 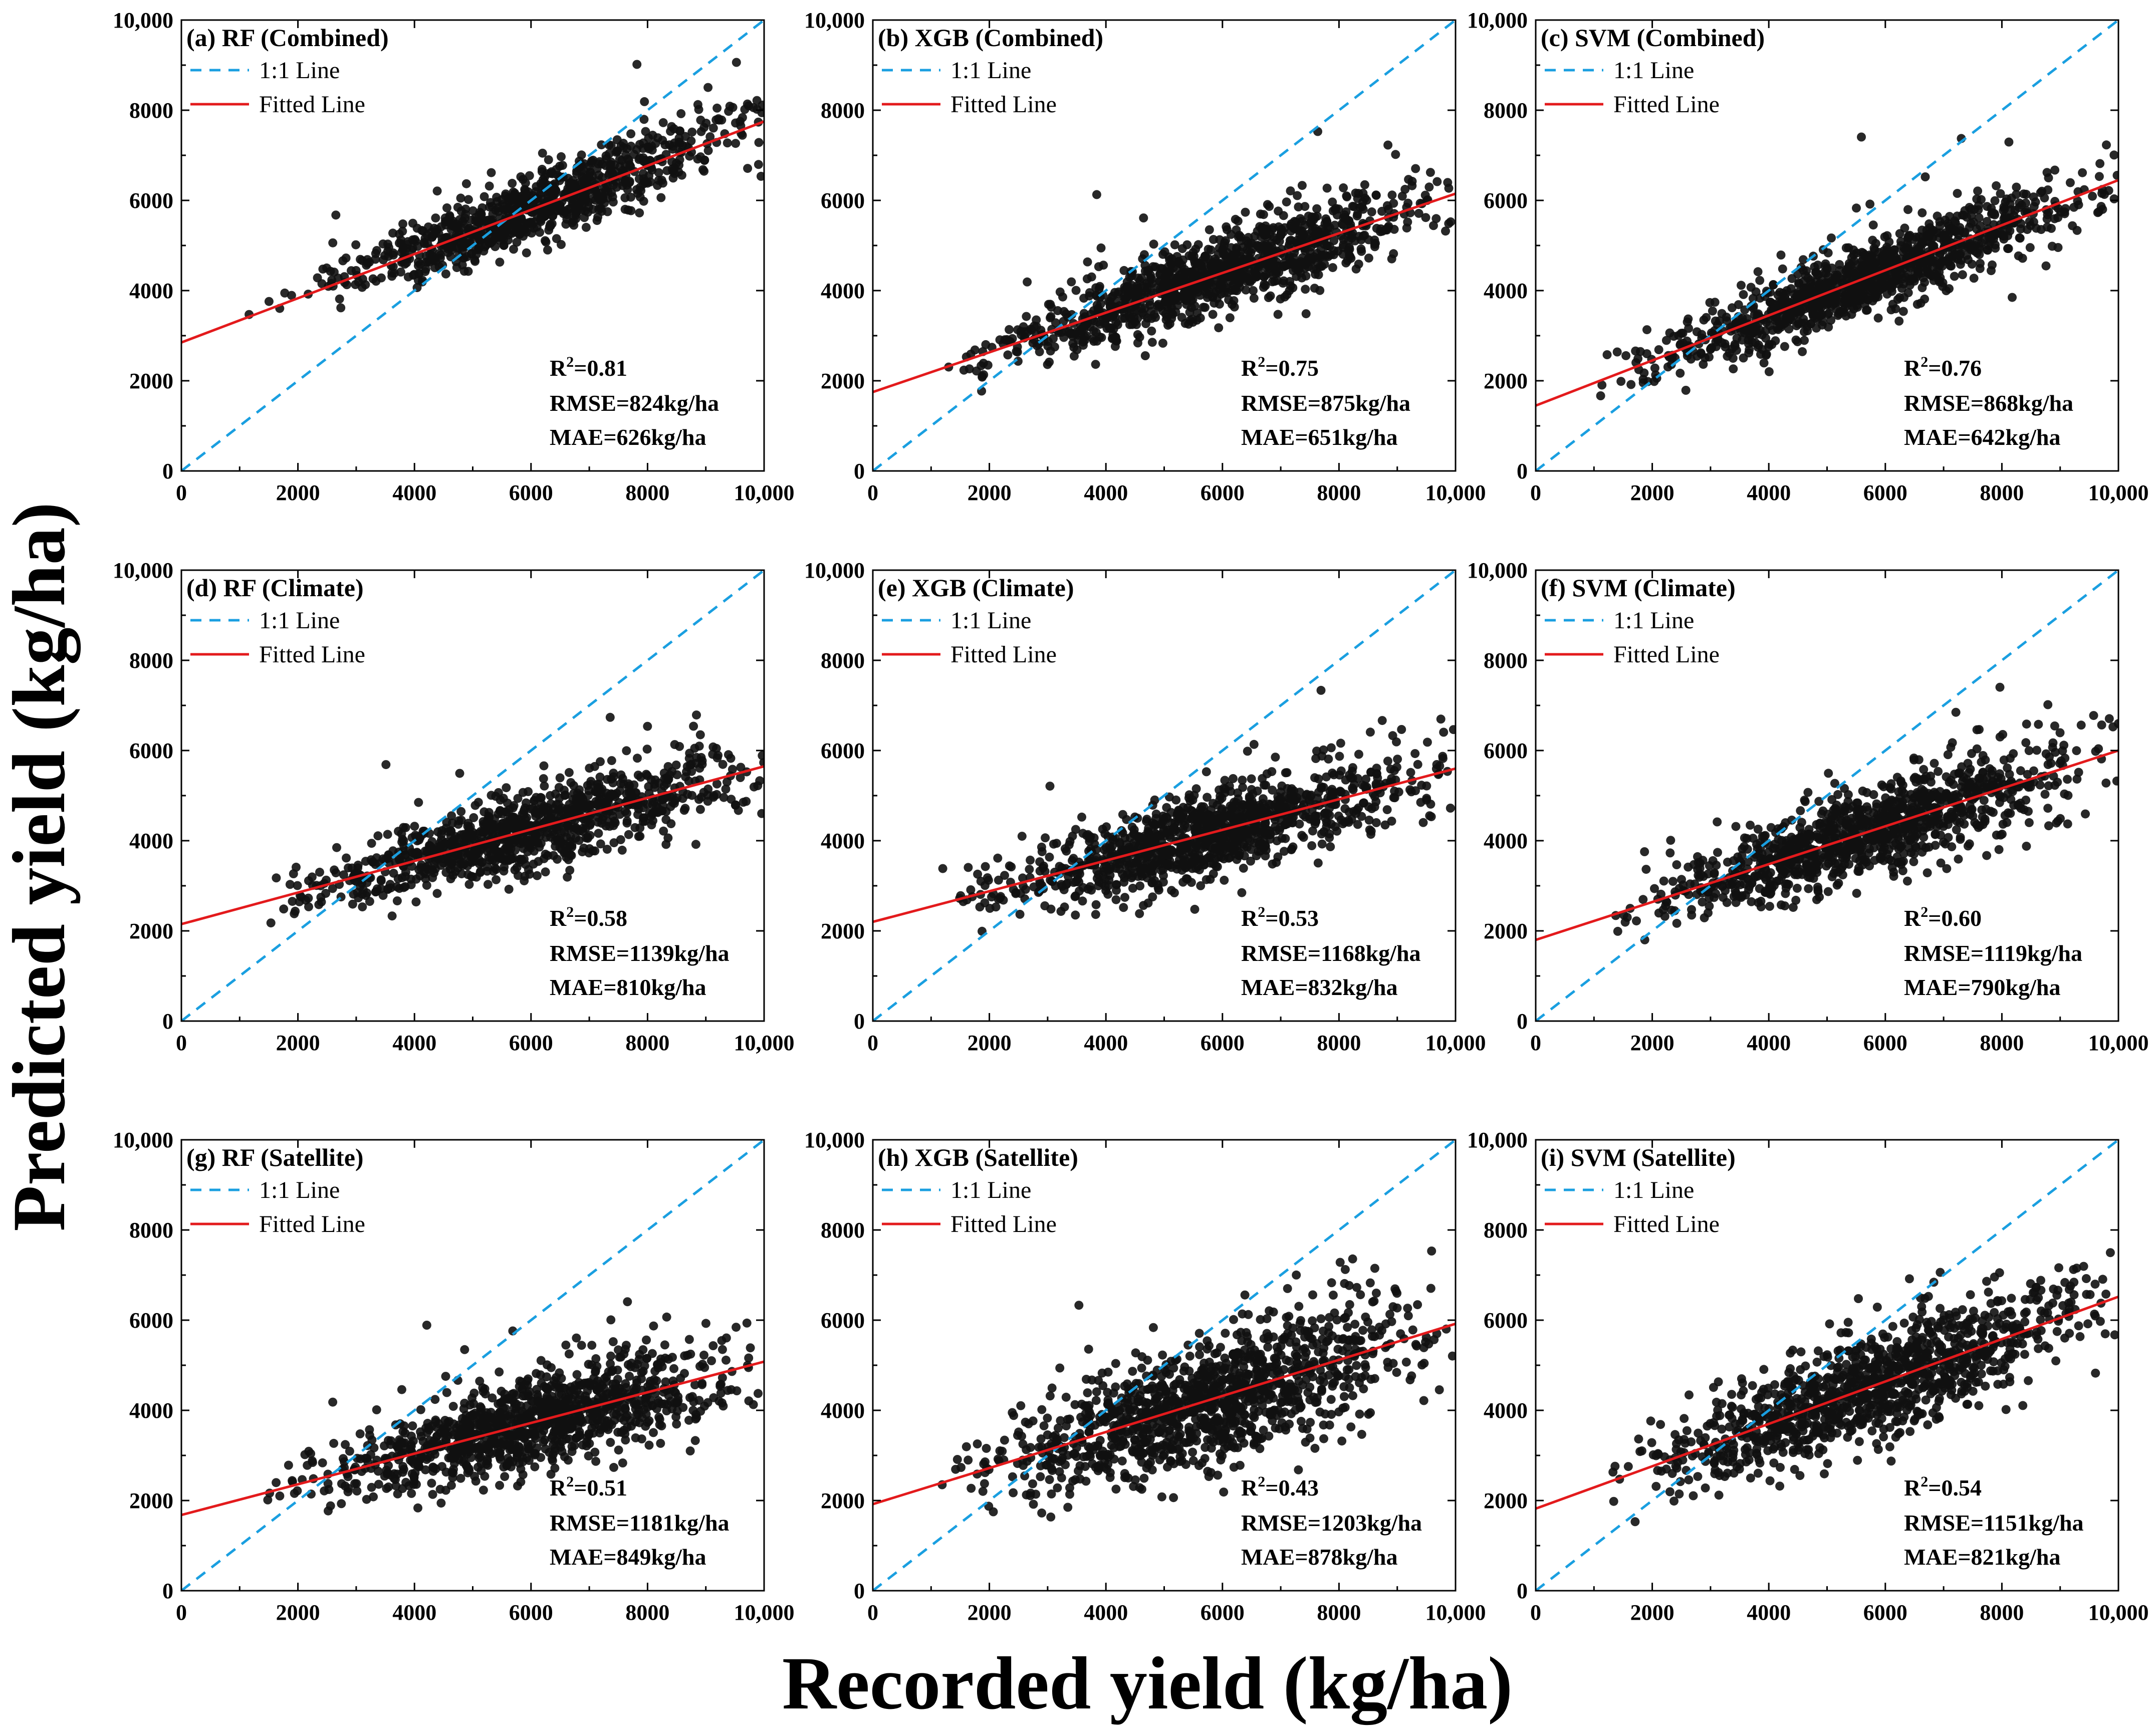 I want to click on r-squared-label: R2=0.75, so click(x=1280, y=367).